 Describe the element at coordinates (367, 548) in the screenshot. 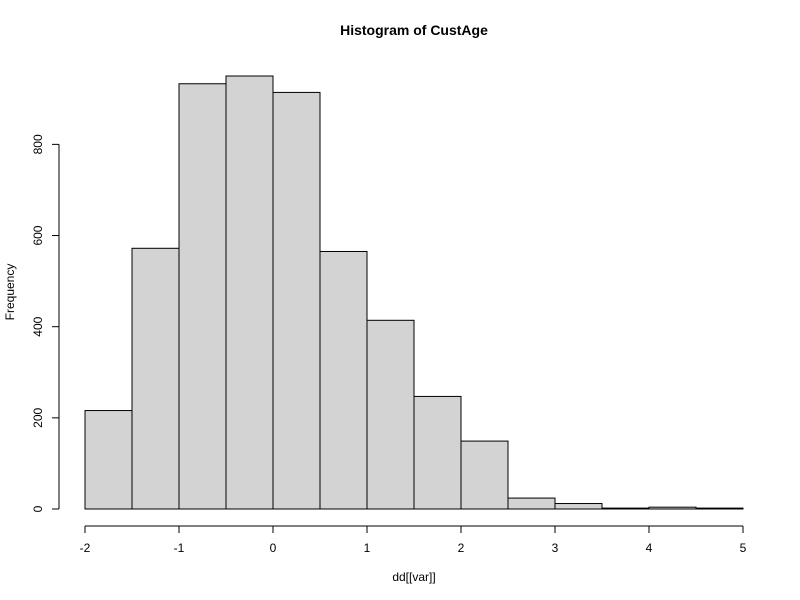

I see `x-tick-label: 1` at that location.